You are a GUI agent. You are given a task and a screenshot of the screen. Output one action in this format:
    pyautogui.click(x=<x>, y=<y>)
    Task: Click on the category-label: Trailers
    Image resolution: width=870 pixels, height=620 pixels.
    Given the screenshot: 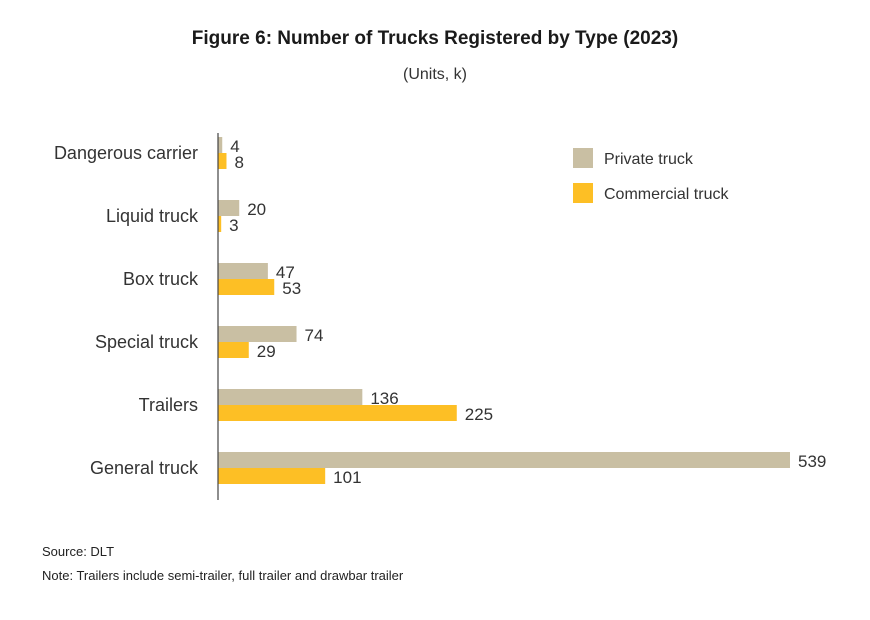 What is the action you would take?
    pyautogui.click(x=168, y=405)
    